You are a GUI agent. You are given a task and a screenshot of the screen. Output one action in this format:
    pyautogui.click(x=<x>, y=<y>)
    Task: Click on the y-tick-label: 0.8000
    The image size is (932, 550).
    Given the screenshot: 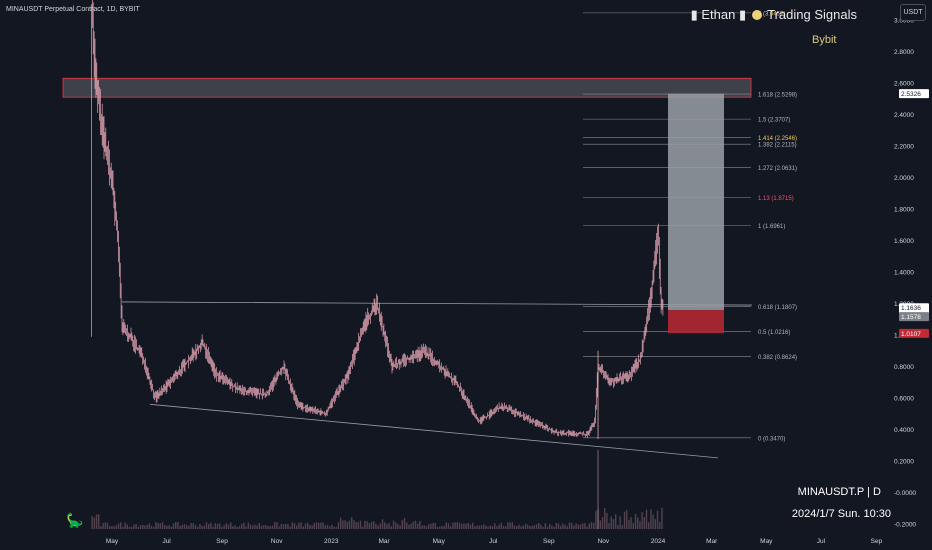 What is the action you would take?
    pyautogui.click(x=904, y=367)
    